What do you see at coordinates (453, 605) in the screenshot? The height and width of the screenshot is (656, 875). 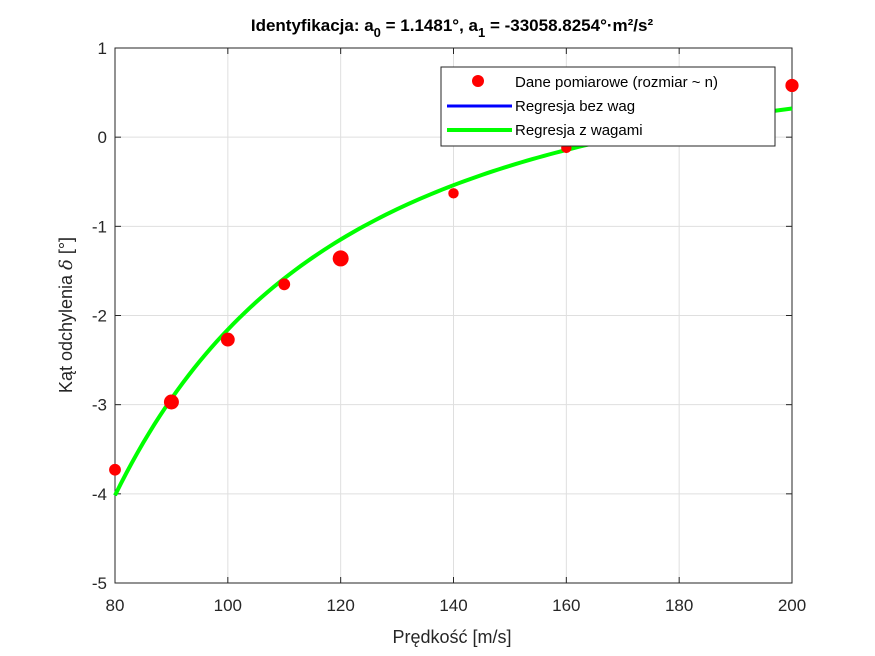 I see `x-tick-label: 140` at bounding box center [453, 605].